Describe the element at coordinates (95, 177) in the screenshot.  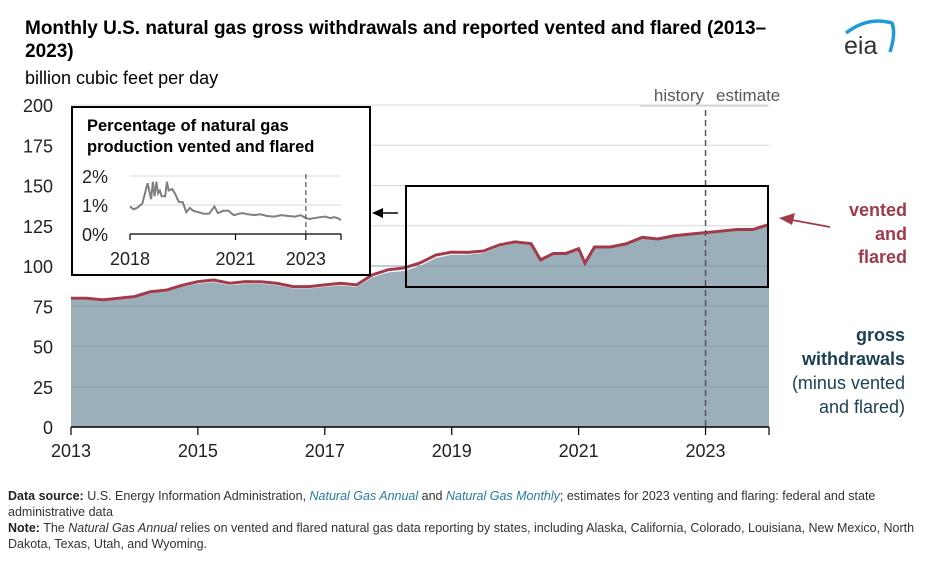
I see `inset-y-tick-label: 2%` at that location.